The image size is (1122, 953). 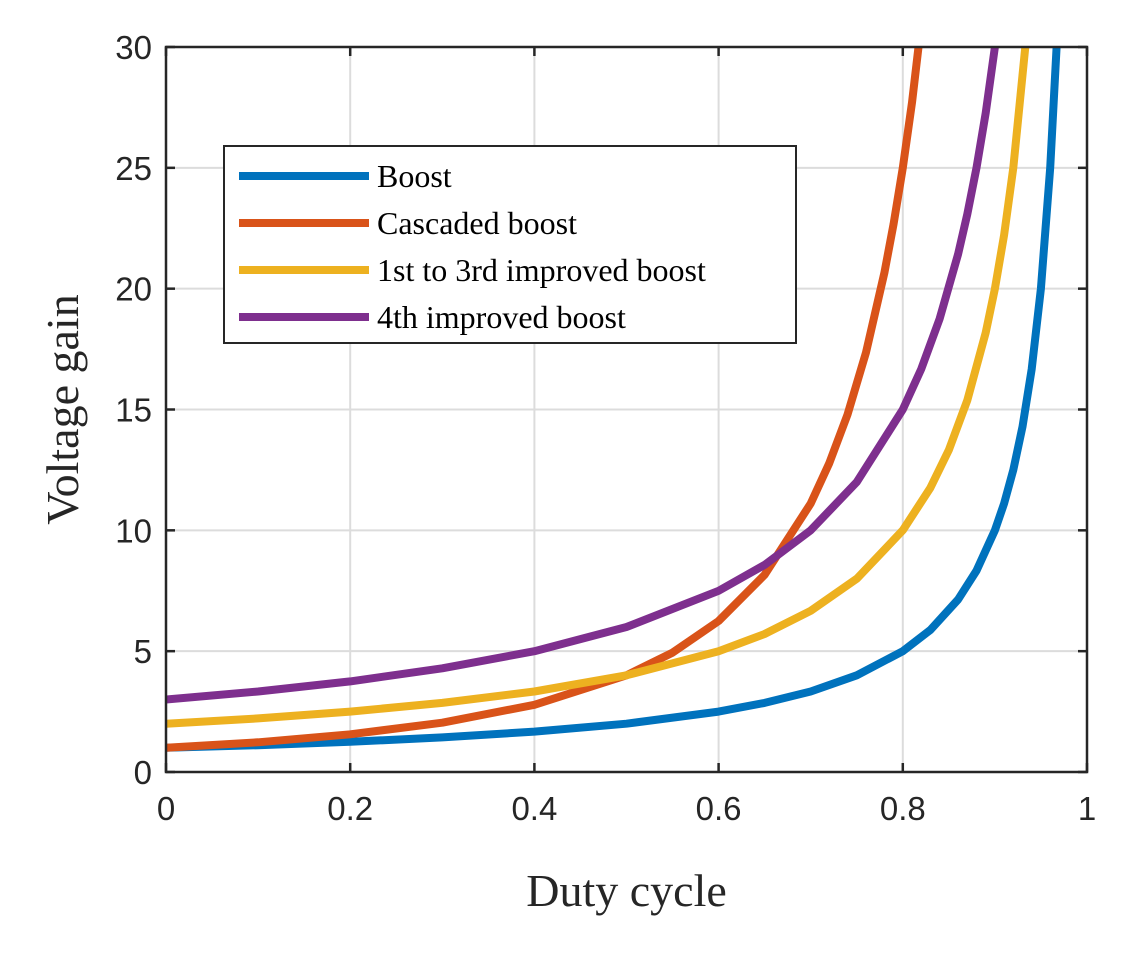 What do you see at coordinates (133, 168) in the screenshot?
I see `y-tick-label: 25` at bounding box center [133, 168].